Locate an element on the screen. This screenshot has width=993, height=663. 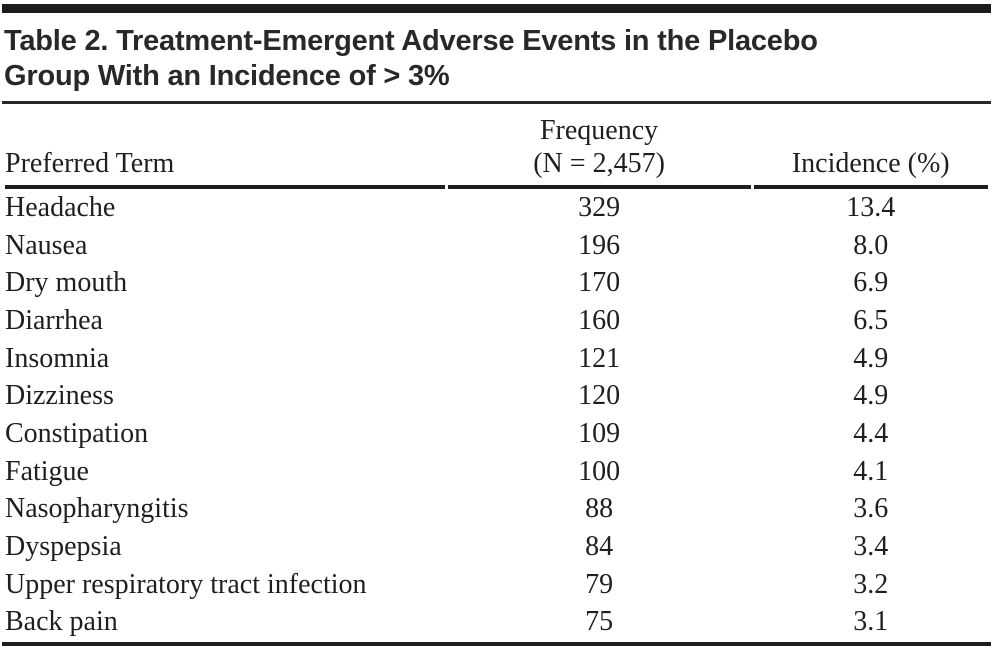
cell-frequency: 121 is located at coordinates (599, 358).